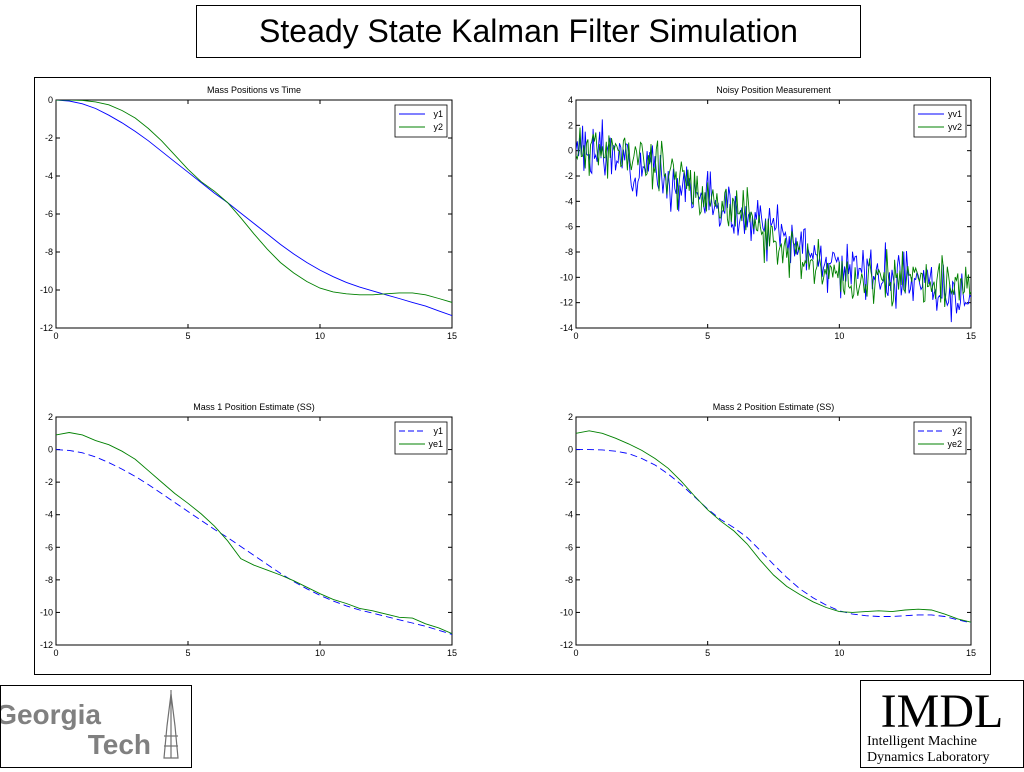 The height and width of the screenshot is (772, 1024). I want to click on georgia-tech-logo-line2: Tech, so click(119, 744).